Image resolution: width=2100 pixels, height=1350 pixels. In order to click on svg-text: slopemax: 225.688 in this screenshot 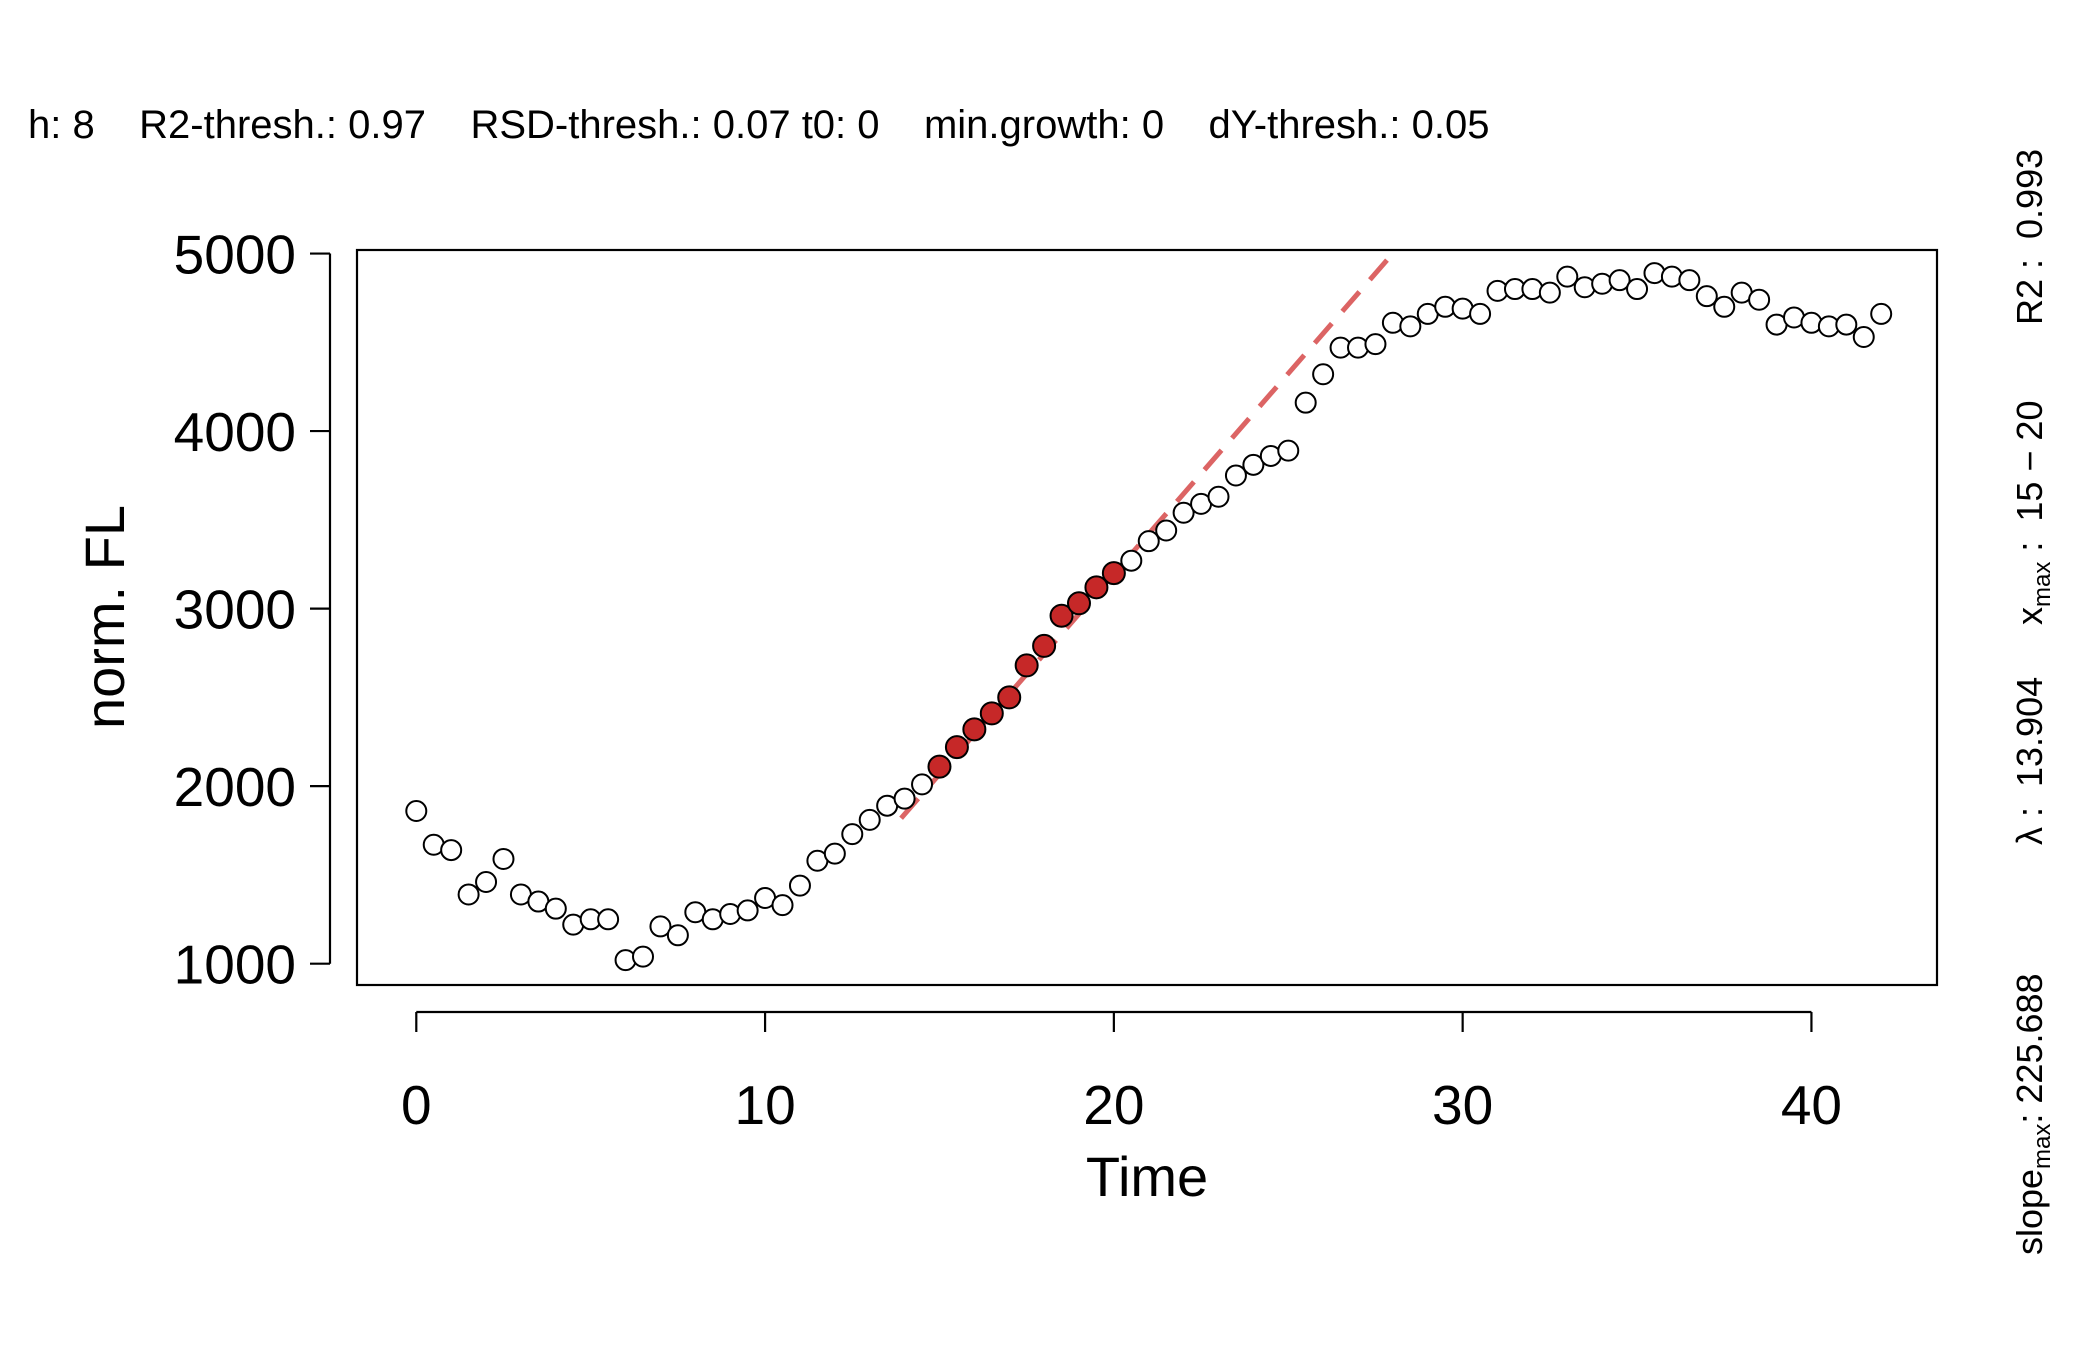, I will do `click(2032, 1114)`.